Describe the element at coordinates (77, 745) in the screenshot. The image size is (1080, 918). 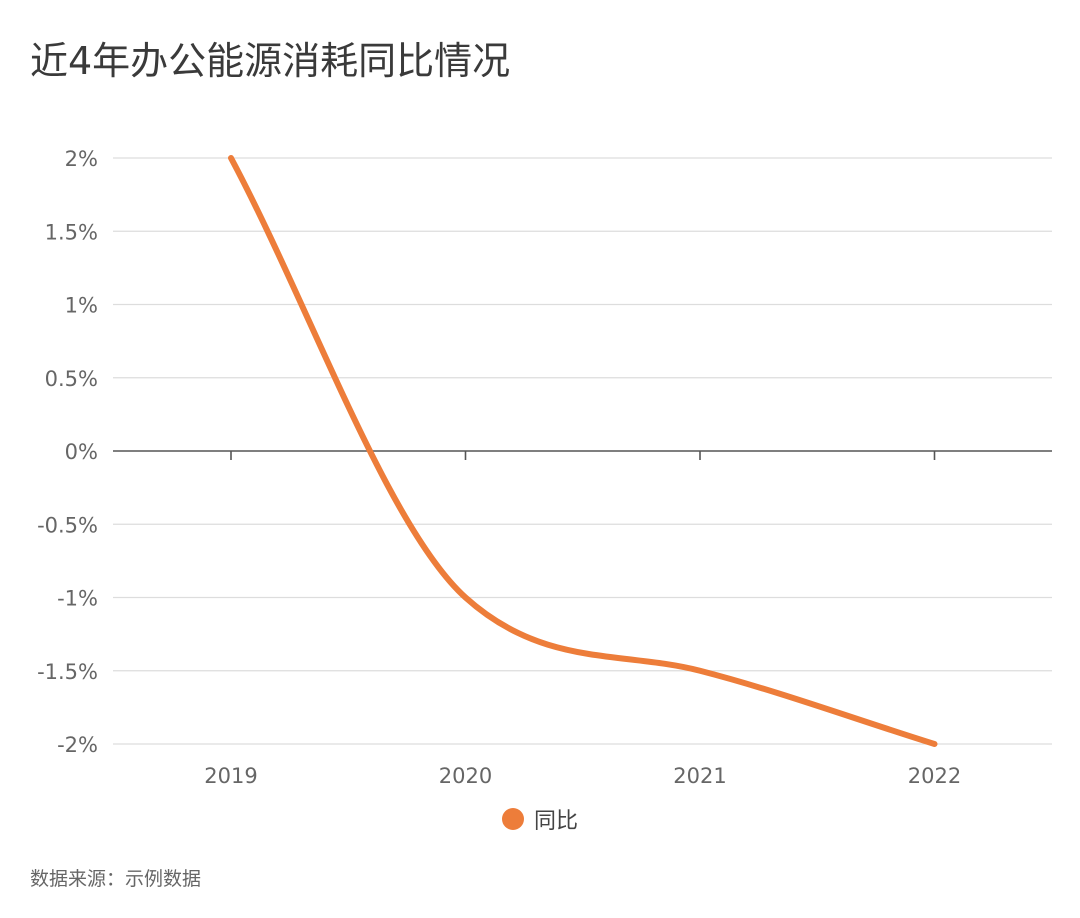
I see `y-tick-label: -2%` at that location.